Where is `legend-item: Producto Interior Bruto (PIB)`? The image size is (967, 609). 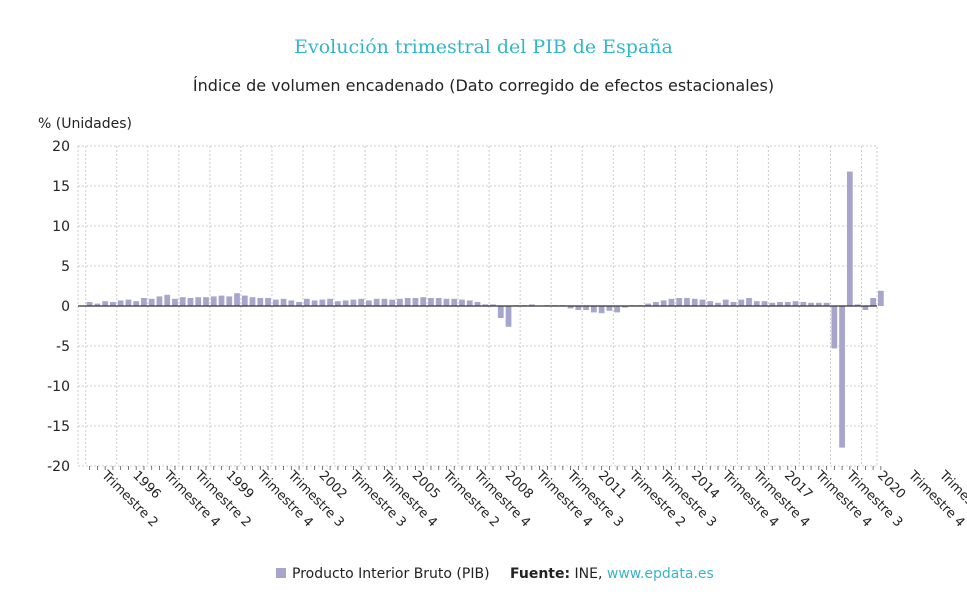 legend-item: Producto Interior Bruto (PIB) is located at coordinates (383, 574).